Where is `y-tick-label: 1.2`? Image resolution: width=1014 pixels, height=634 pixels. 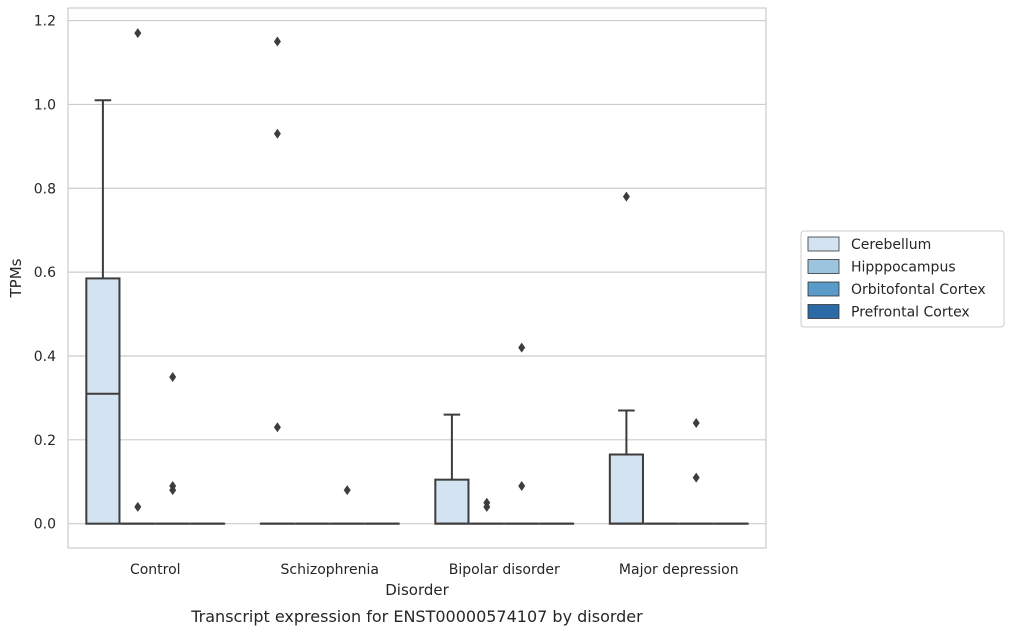
y-tick-label: 1.2 is located at coordinates (45, 22).